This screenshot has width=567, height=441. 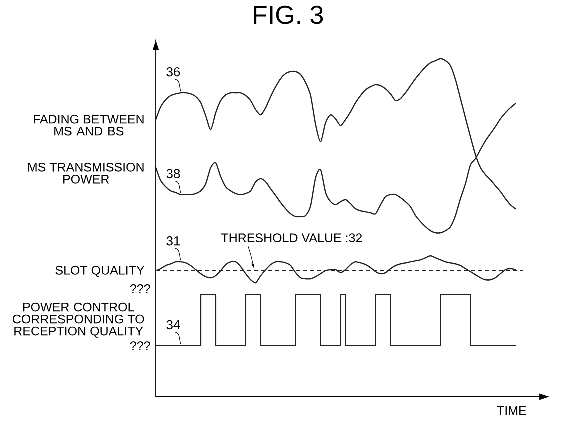 What do you see at coordinates (100, 272) in the screenshot?
I see `series-label: SLOT QUALITY` at bounding box center [100, 272].